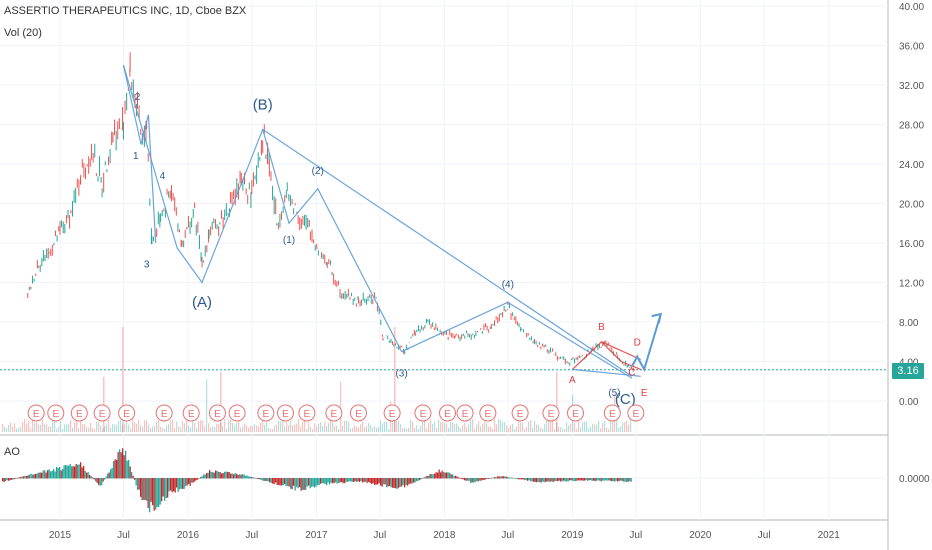  Describe the element at coordinates (136, 156) in the screenshot. I see `wave-label: 1` at that location.